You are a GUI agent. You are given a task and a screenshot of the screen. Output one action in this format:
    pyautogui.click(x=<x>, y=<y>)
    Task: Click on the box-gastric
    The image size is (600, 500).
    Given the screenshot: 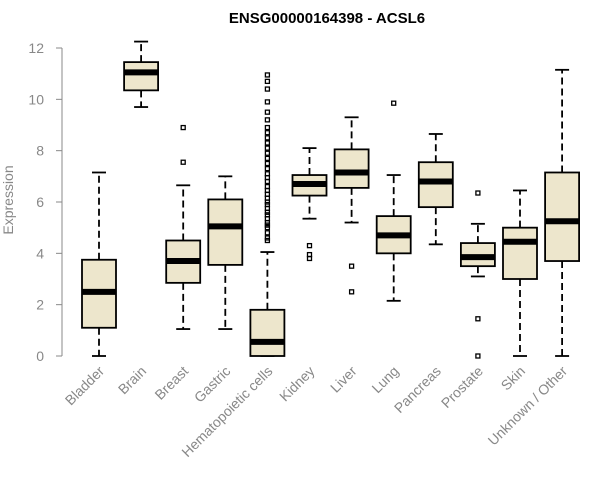 What is the action you would take?
    pyautogui.click(x=225, y=252)
    